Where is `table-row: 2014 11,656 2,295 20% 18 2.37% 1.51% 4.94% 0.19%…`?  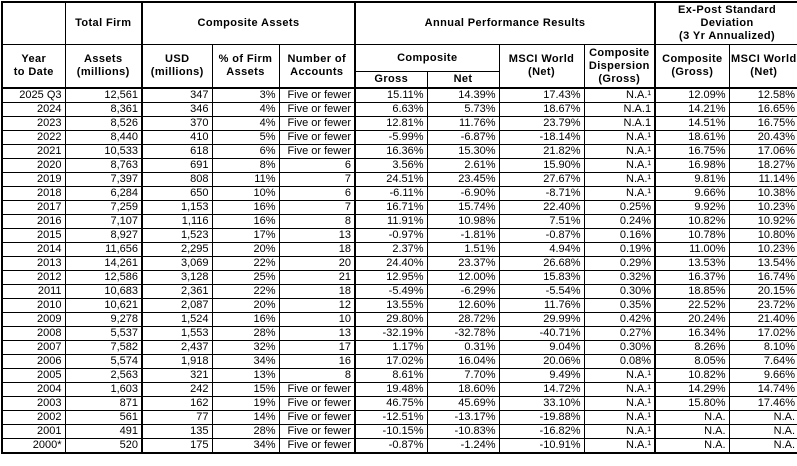 table-row: 2014 11,656 2,295 20% 18 2.37% 1.51% 4.94% 0.19%… is located at coordinates (399, 249).